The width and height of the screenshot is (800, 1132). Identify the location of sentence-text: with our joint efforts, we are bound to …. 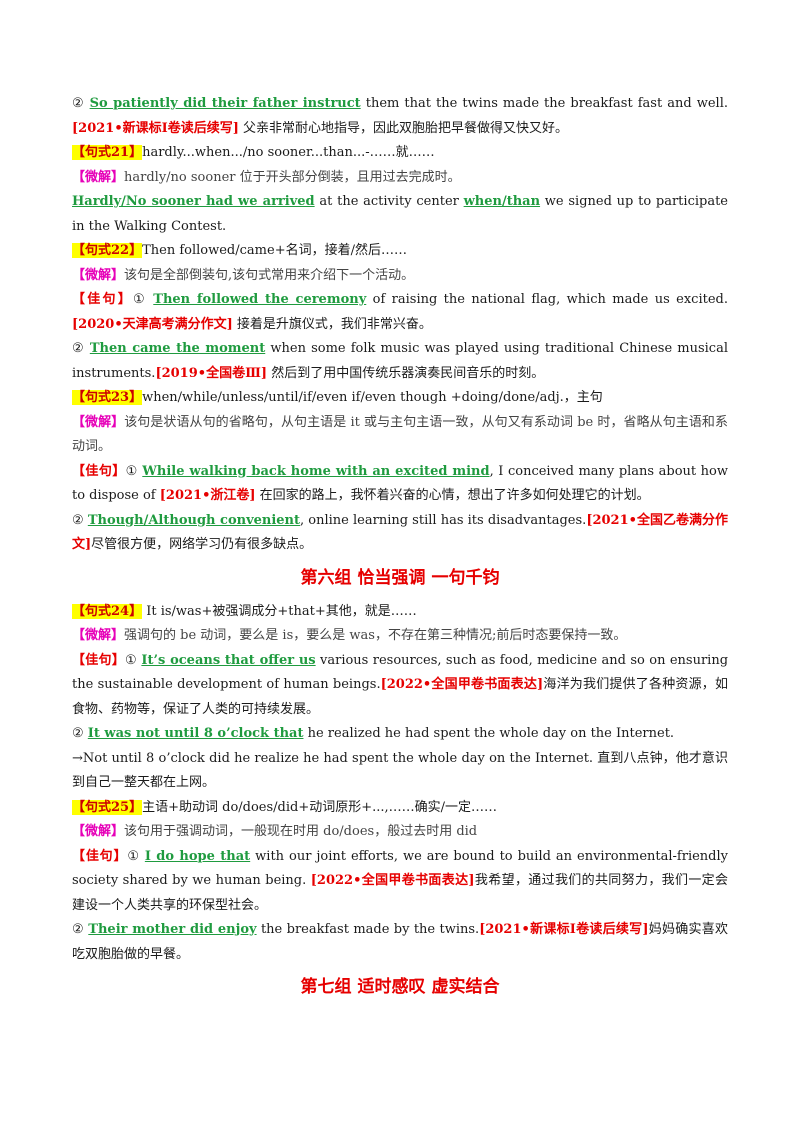
(400, 868).